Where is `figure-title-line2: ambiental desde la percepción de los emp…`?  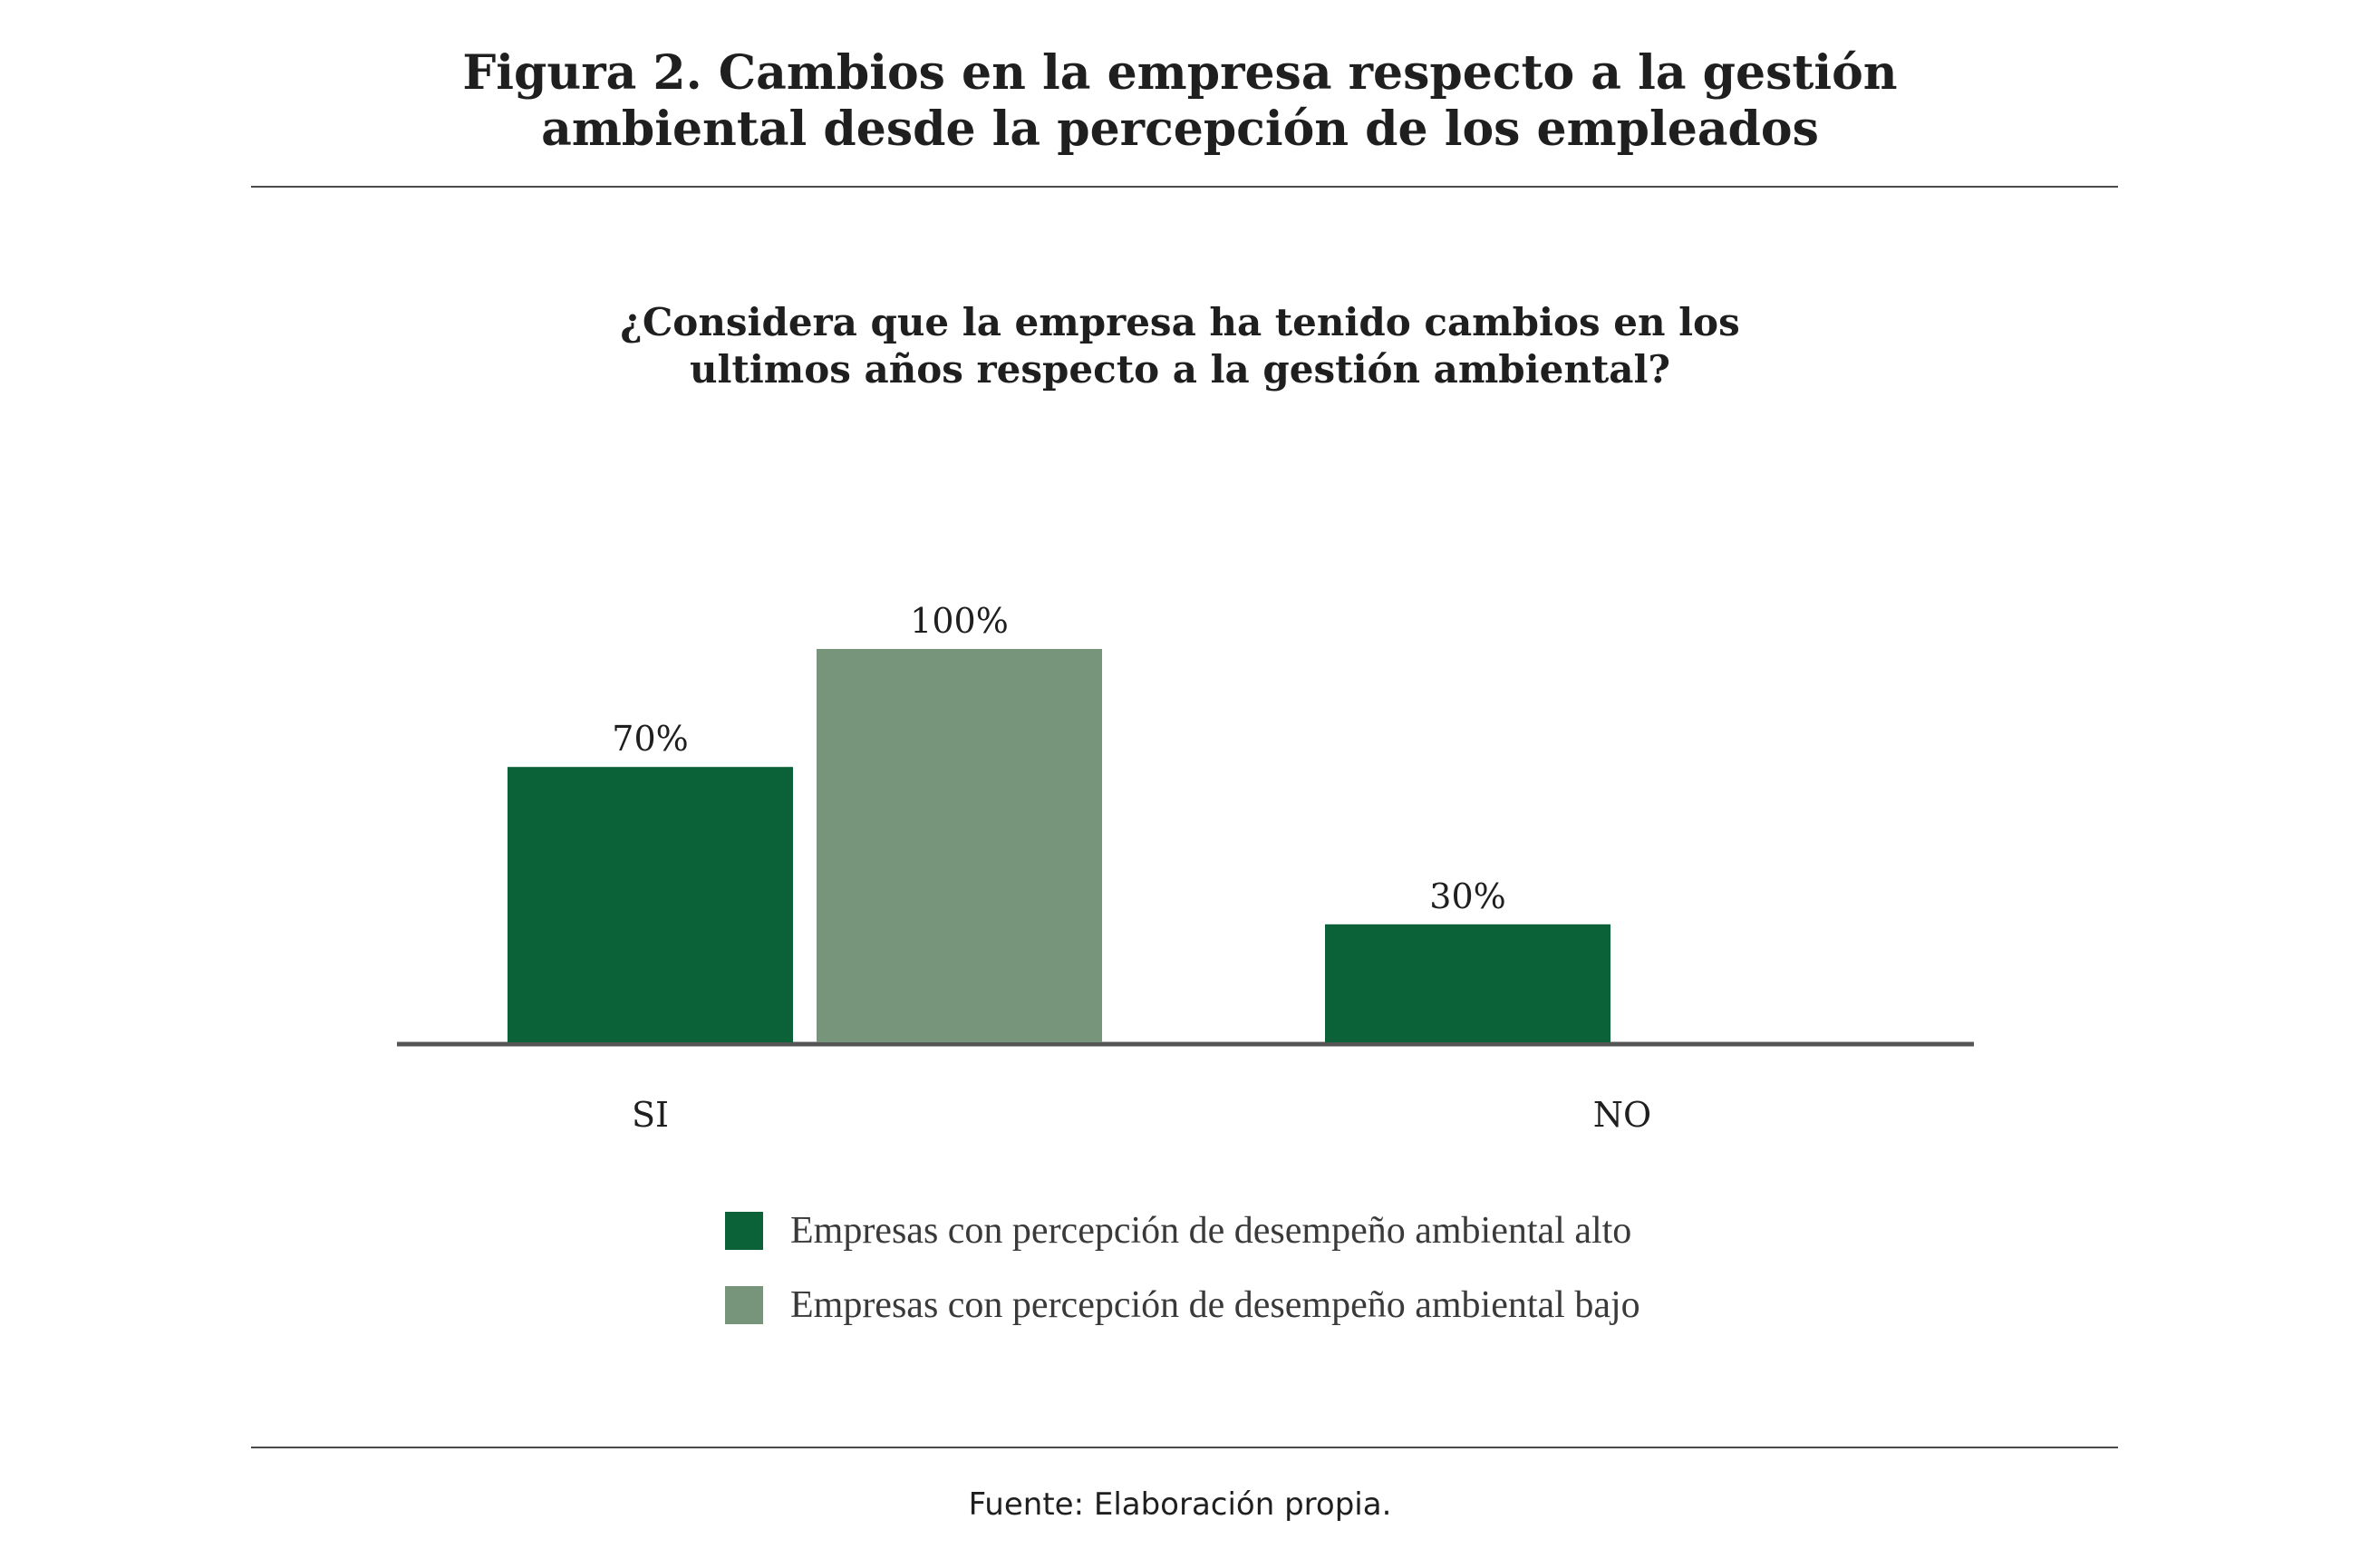 figure-title-line2: ambiental desde la percepción de los emp… is located at coordinates (1180, 129).